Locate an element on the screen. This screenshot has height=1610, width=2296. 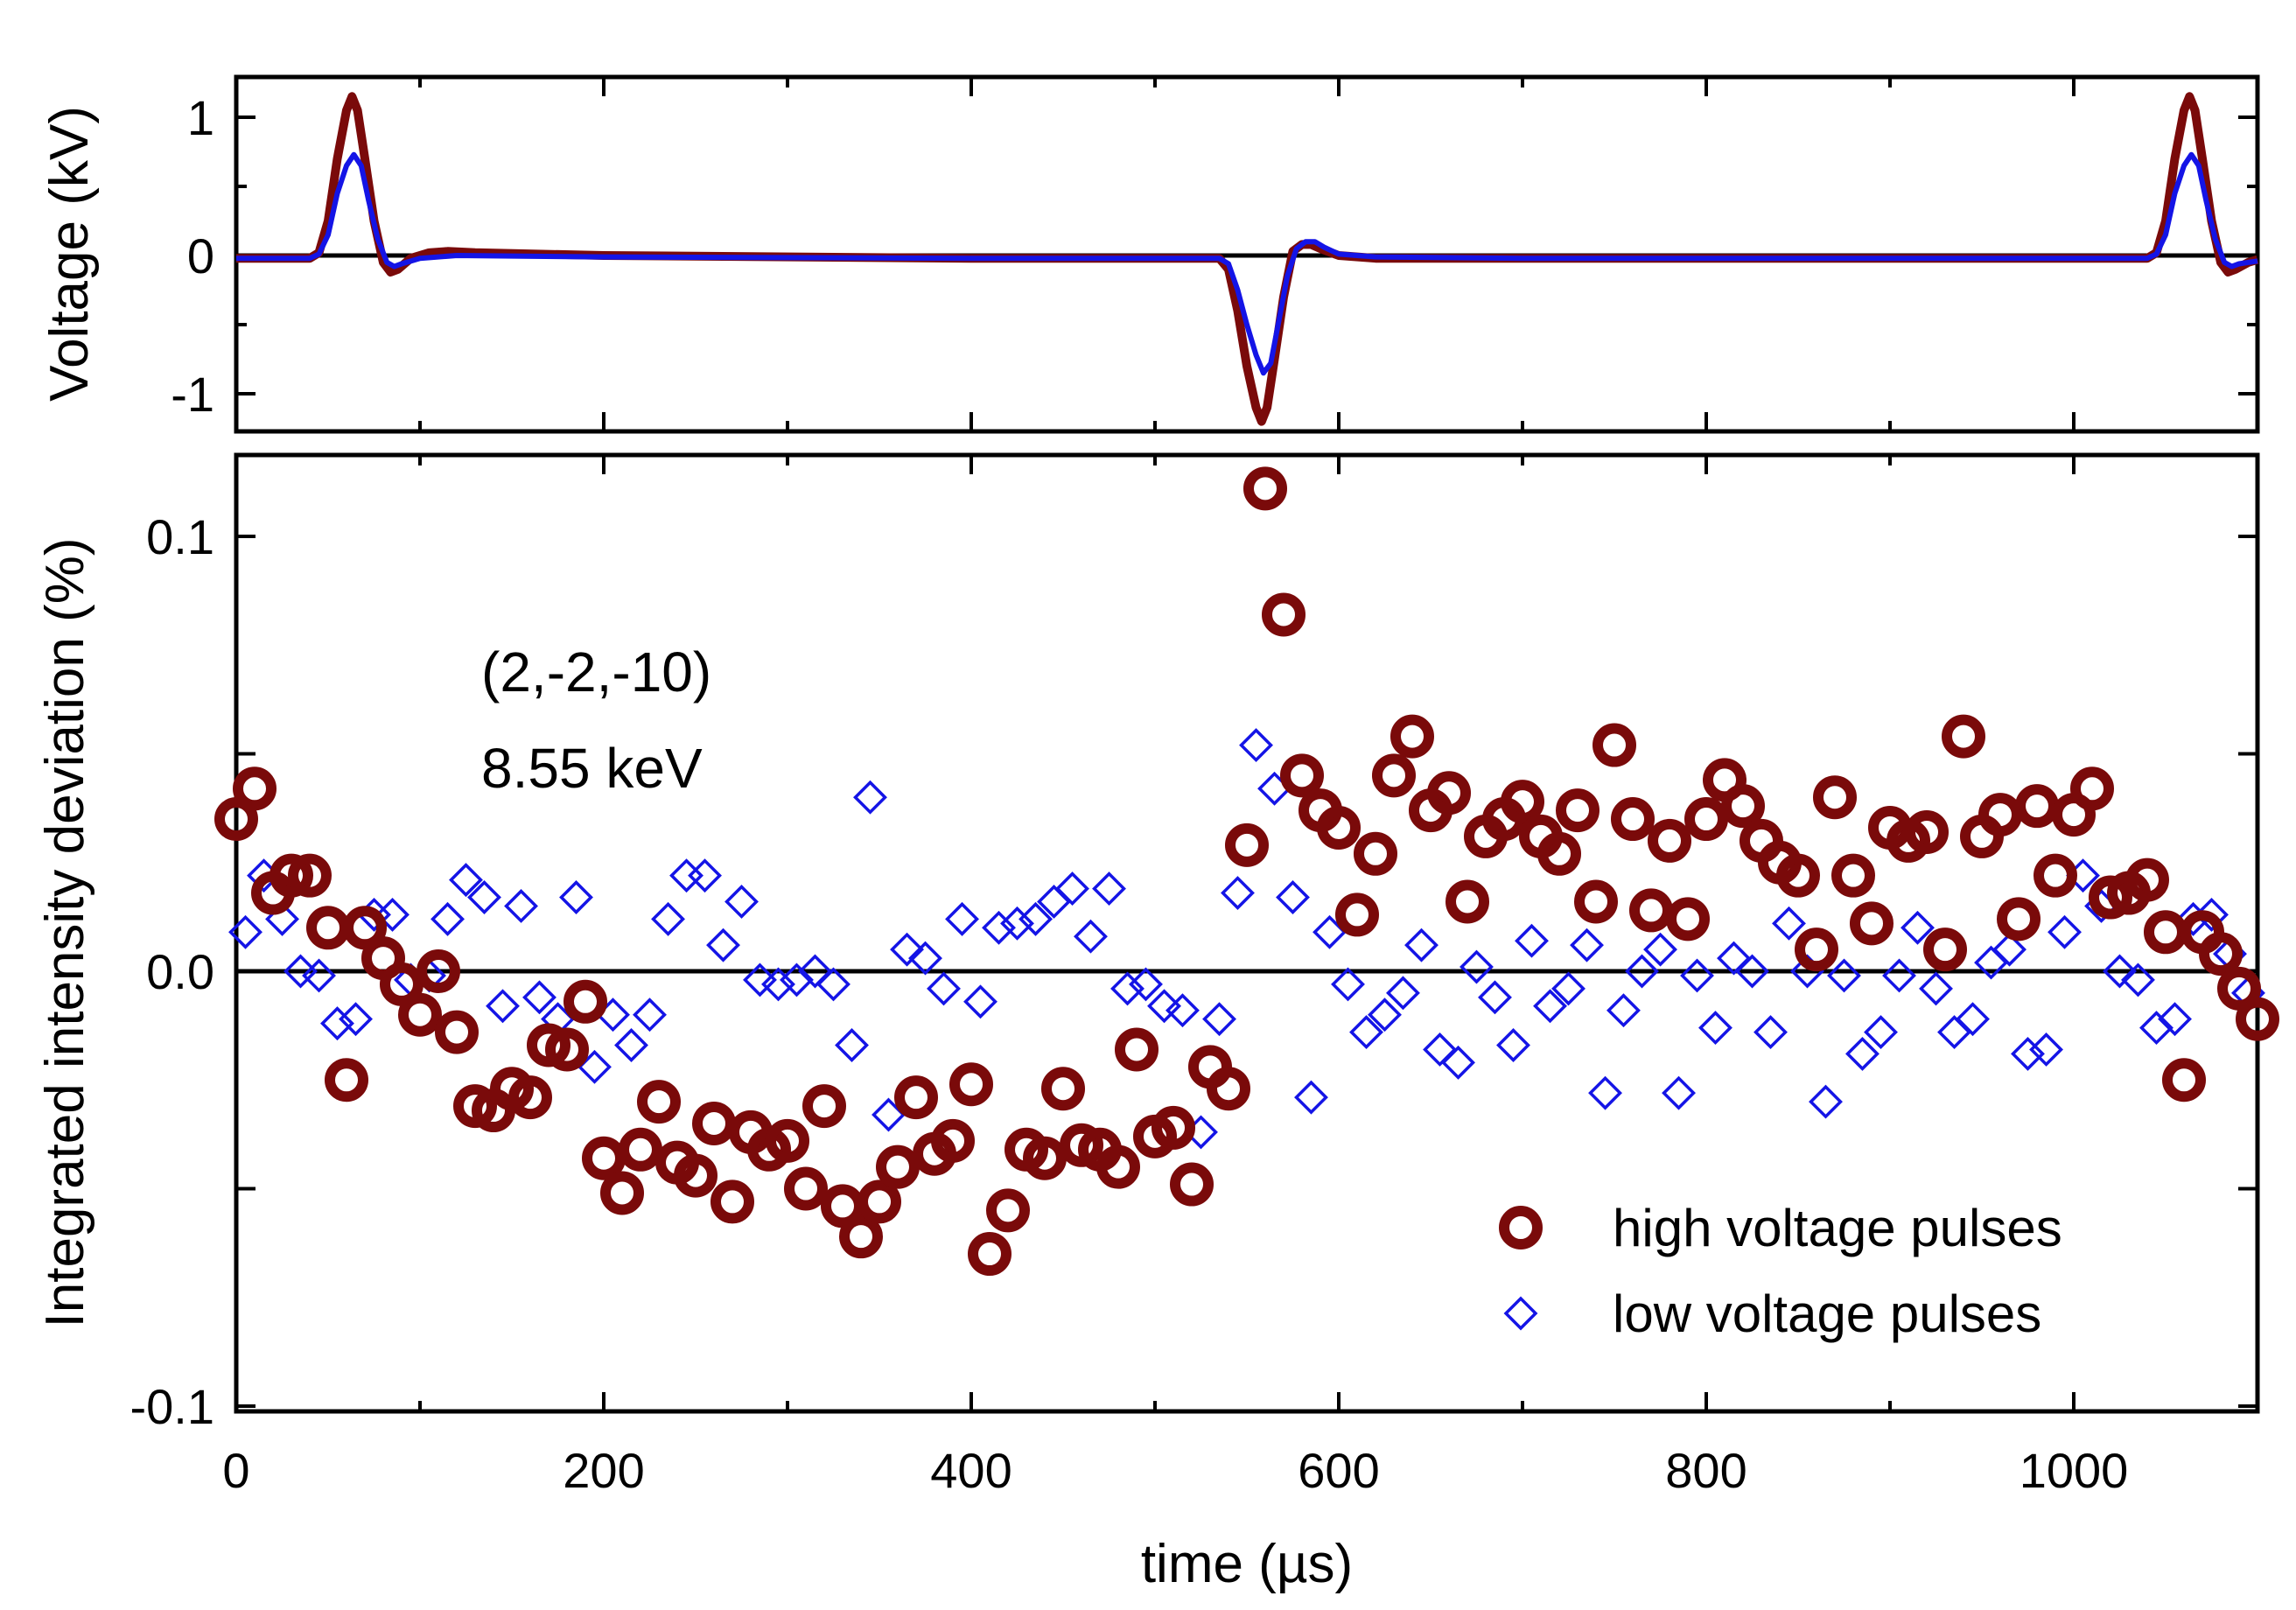
legend-high-voltage-label: high voltage pulses is located at coordinates (1837, 1228).